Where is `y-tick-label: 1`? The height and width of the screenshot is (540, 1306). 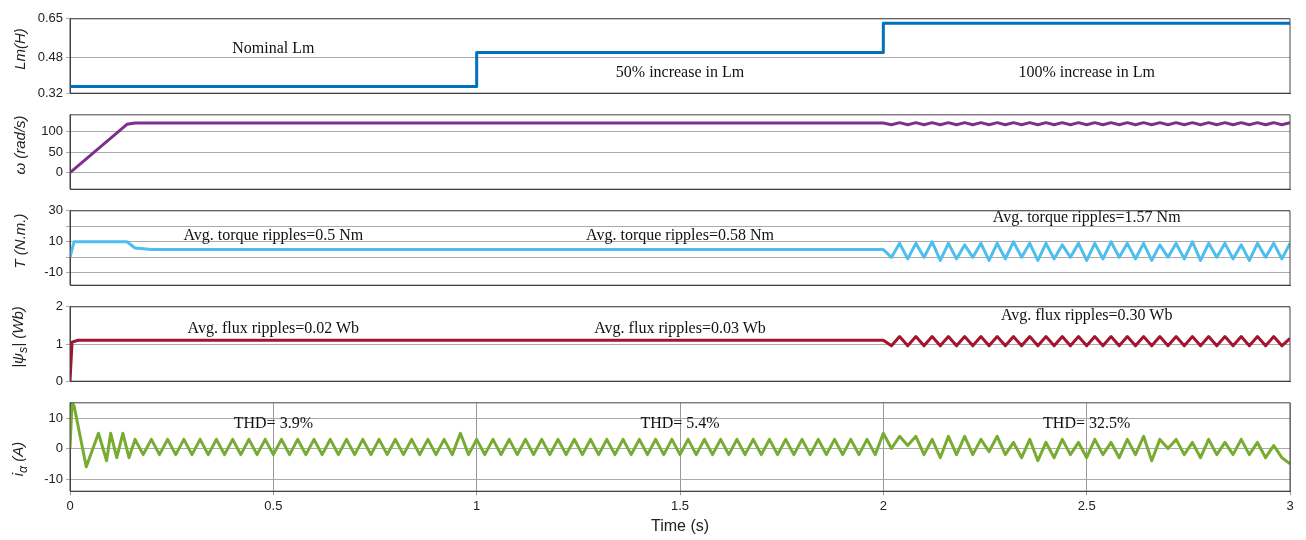
y-tick-label: 1 is located at coordinates (59, 343).